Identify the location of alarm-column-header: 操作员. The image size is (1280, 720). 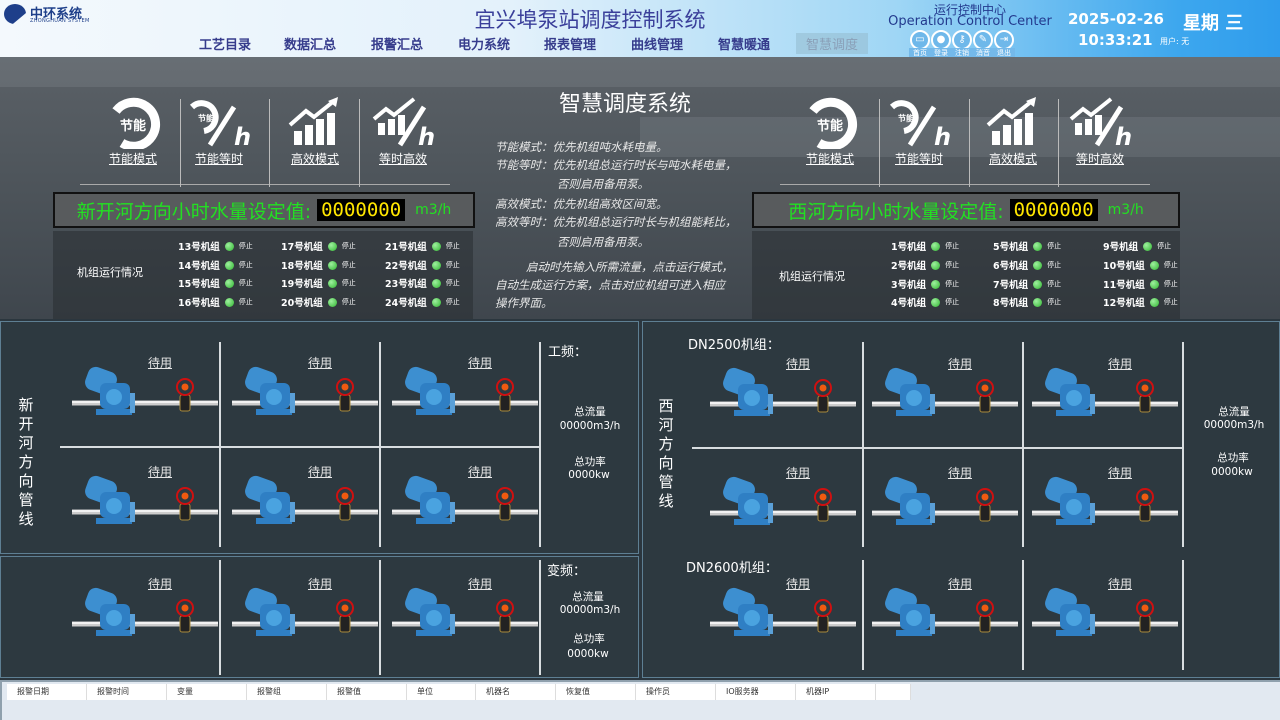
(676, 692).